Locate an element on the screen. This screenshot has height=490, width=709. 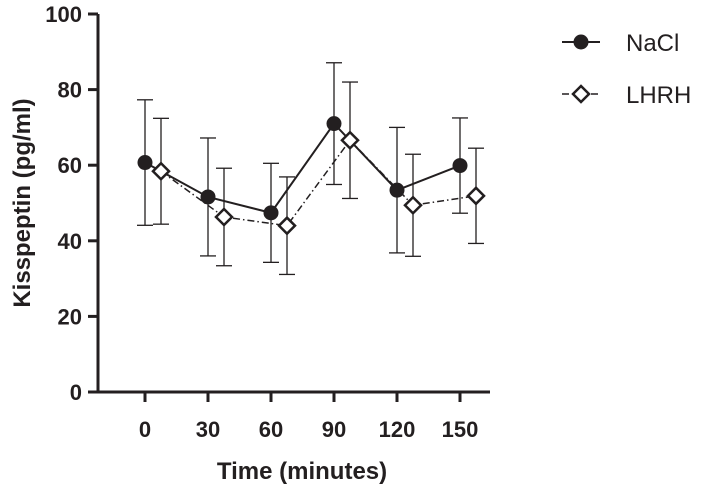
series-line-lhrh is located at coordinates (318, 183).